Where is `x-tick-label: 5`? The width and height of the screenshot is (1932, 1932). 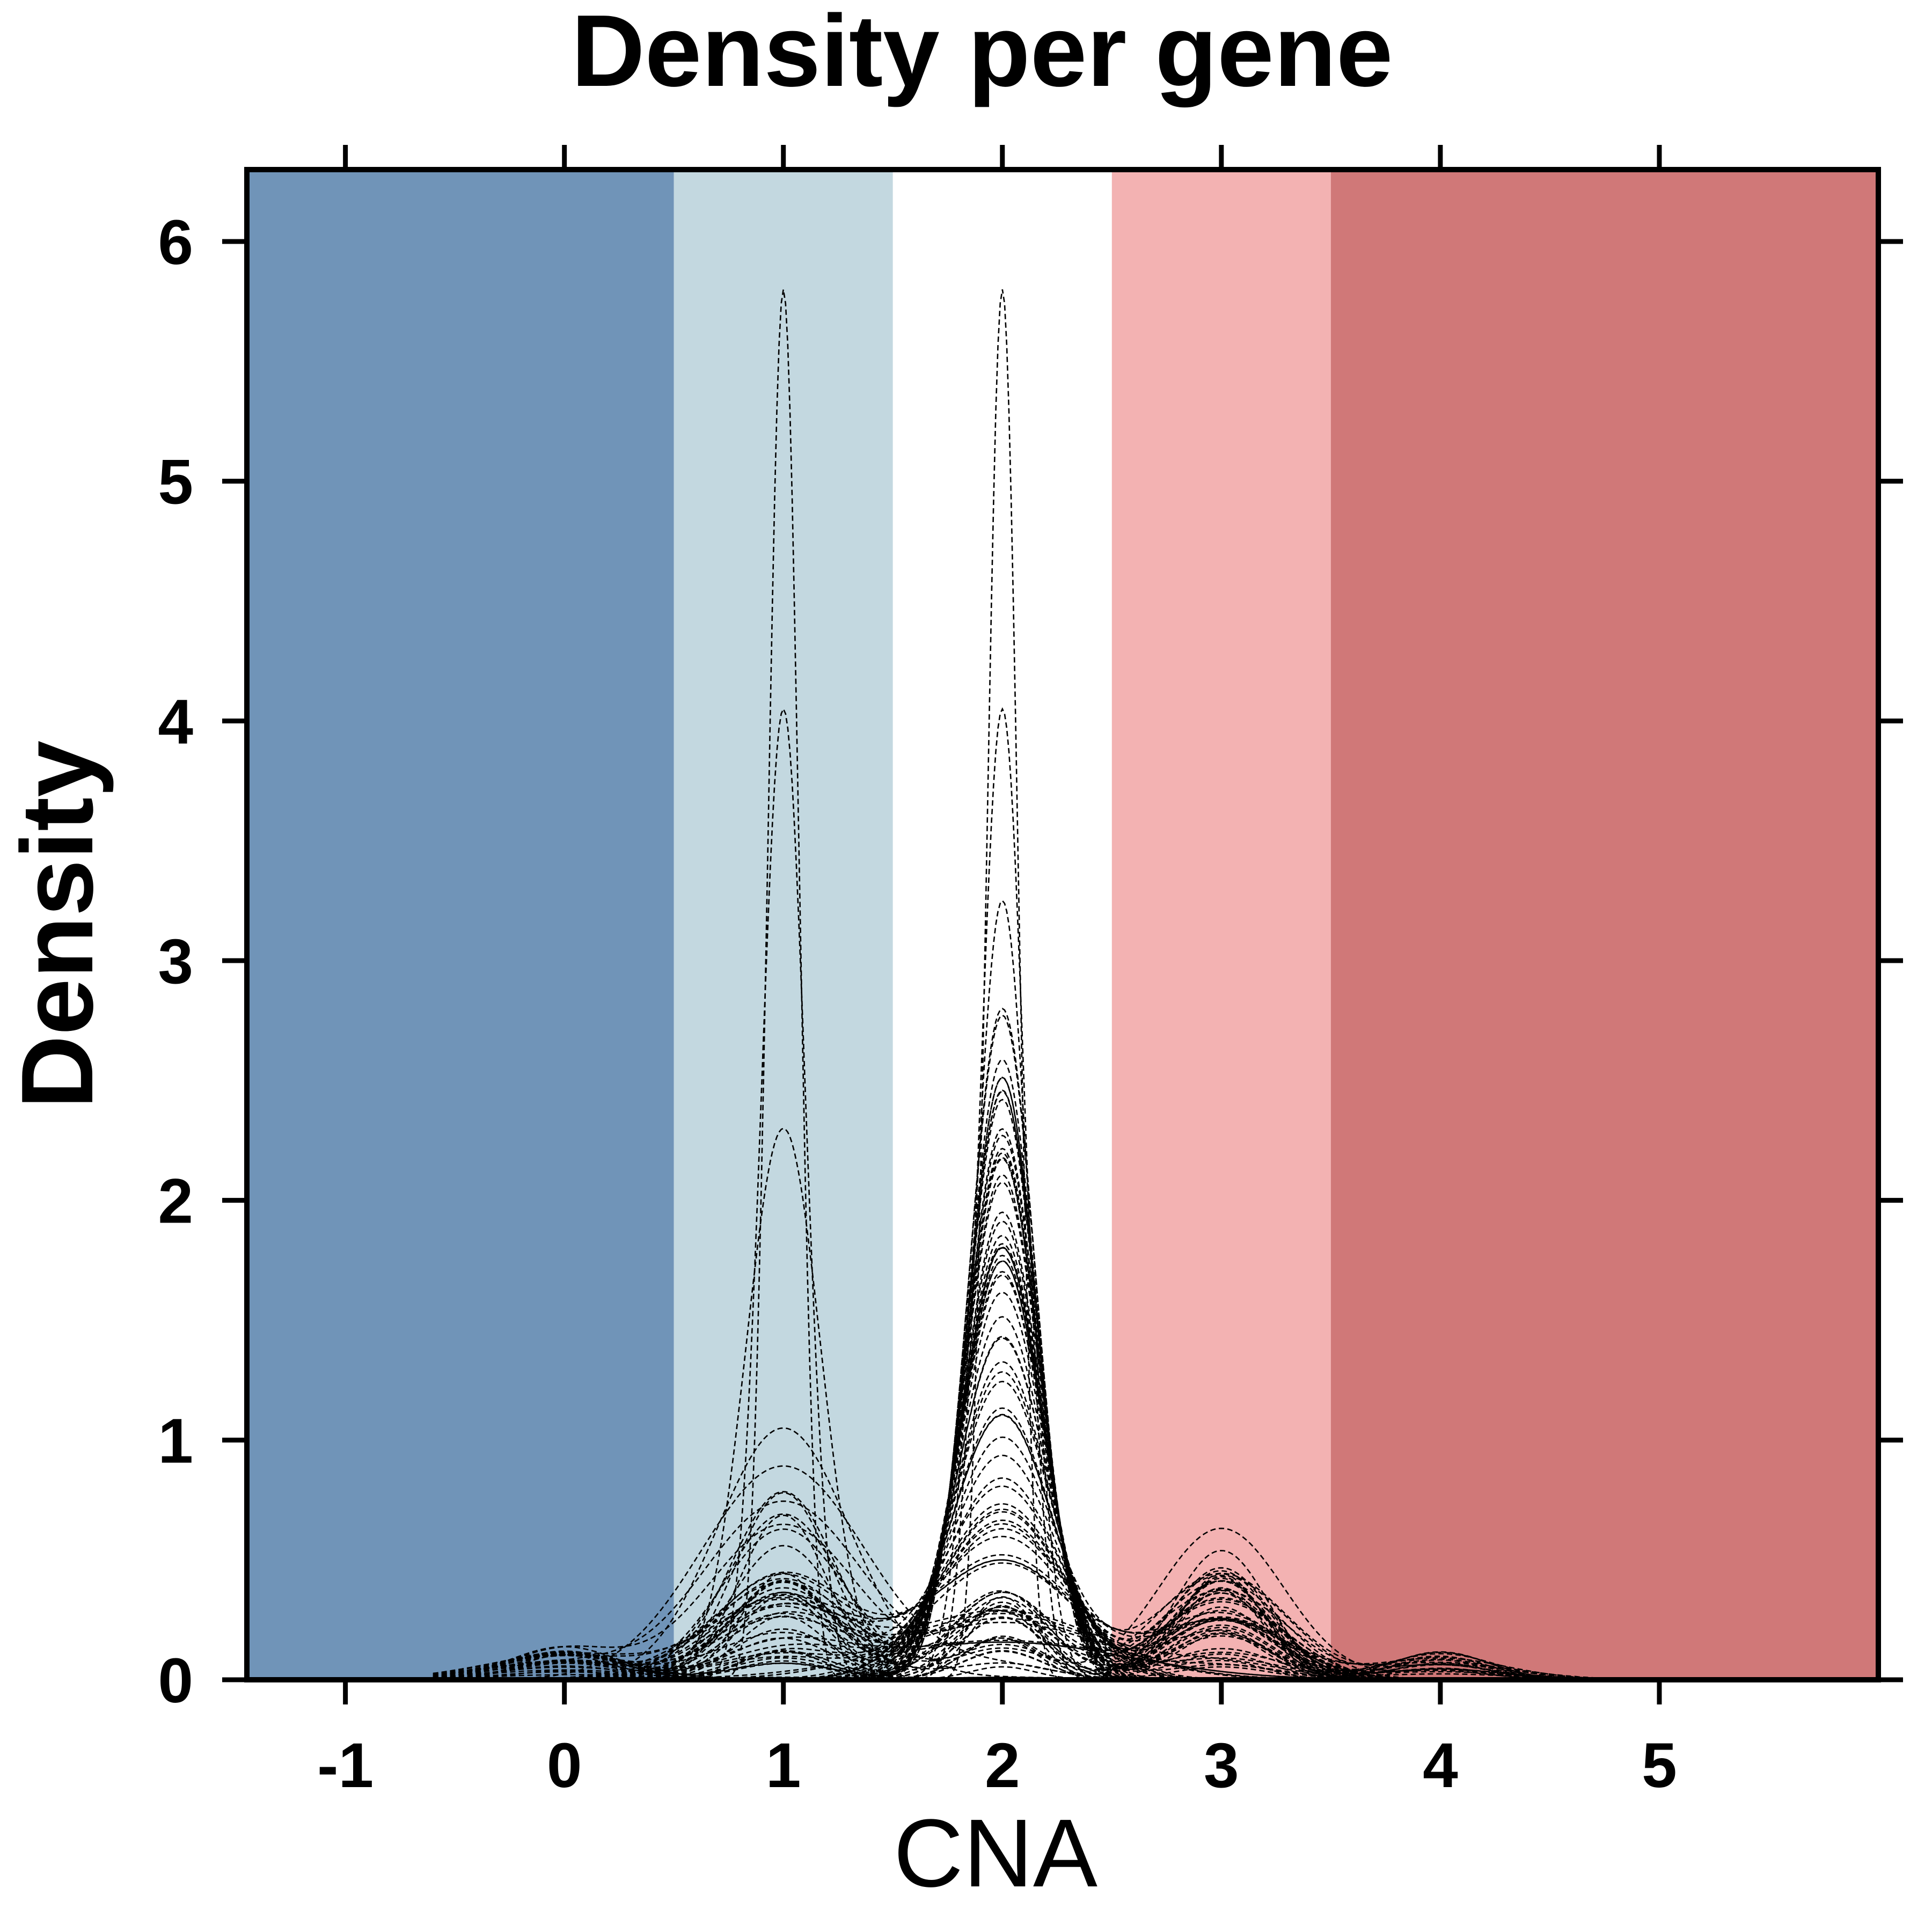 x-tick-label: 5 is located at coordinates (1659, 1765).